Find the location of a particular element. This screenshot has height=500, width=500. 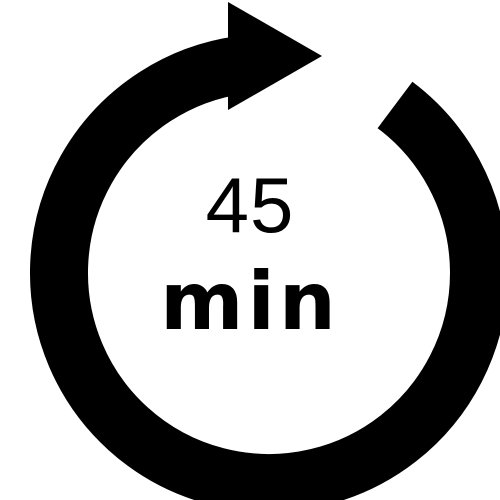

arrow-head is located at coordinates (275, 56).